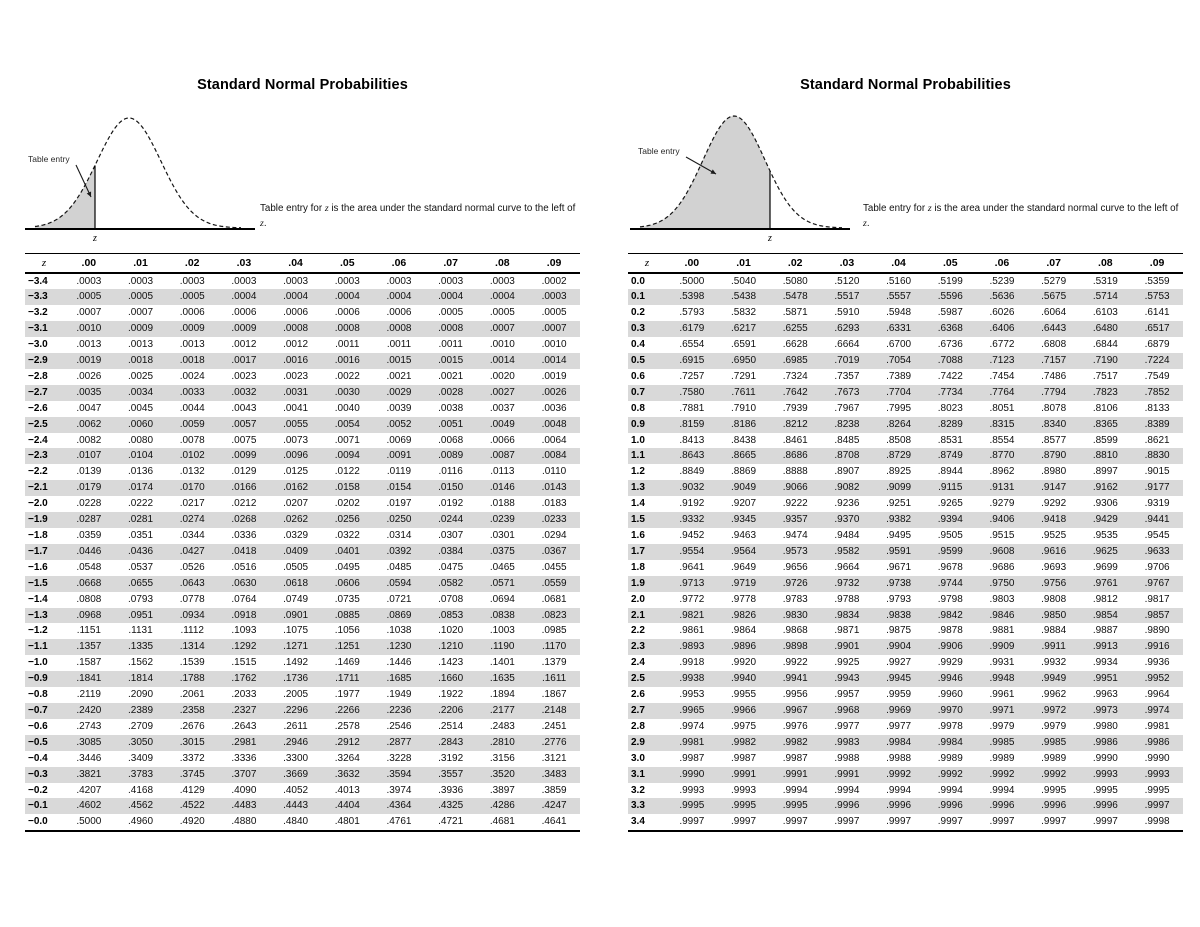 Image resolution: width=1200 pixels, height=927 pixels. What do you see at coordinates (88, 695) in the screenshot?
I see `probability-cell: .2119` at bounding box center [88, 695].